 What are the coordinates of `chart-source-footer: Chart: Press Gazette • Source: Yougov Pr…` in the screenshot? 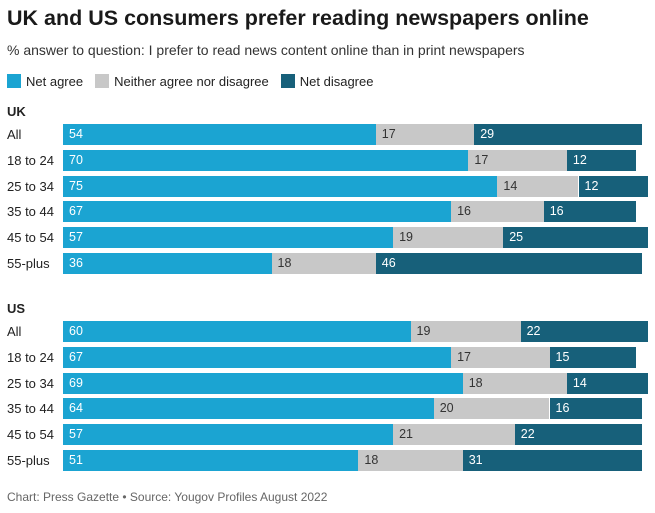 It's located at (167, 497).